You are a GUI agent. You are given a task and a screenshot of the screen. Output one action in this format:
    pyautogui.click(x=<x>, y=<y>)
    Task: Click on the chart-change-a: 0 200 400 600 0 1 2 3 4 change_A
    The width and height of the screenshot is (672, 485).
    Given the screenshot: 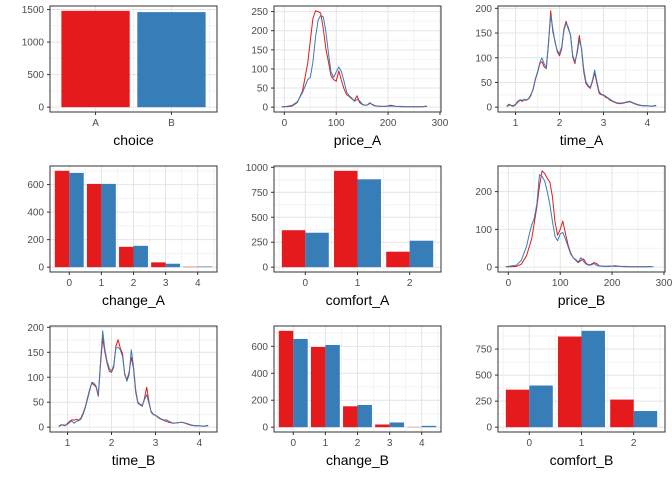 What is the action you would take?
    pyautogui.click(x=112, y=240)
    